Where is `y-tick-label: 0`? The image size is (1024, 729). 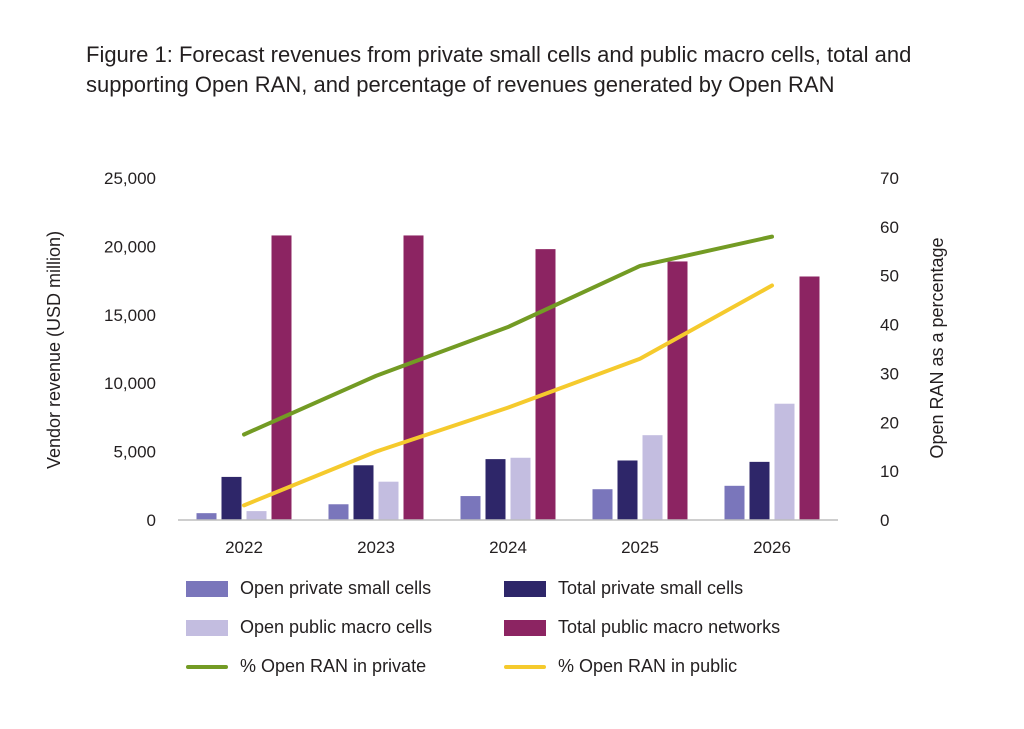
y-tick-label: 0 is located at coordinates (151, 520).